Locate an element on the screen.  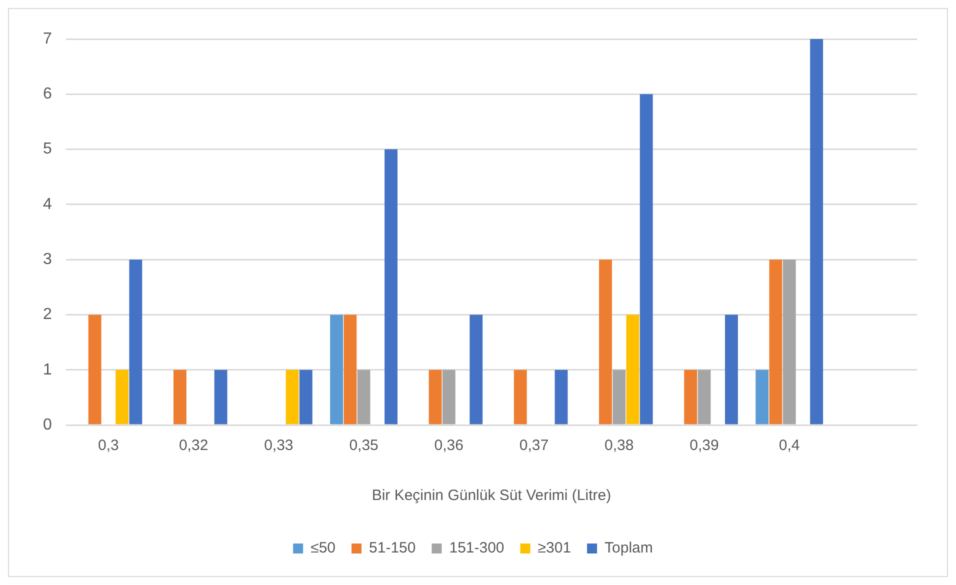
x-tick-label: 0,32 is located at coordinates (193, 445).